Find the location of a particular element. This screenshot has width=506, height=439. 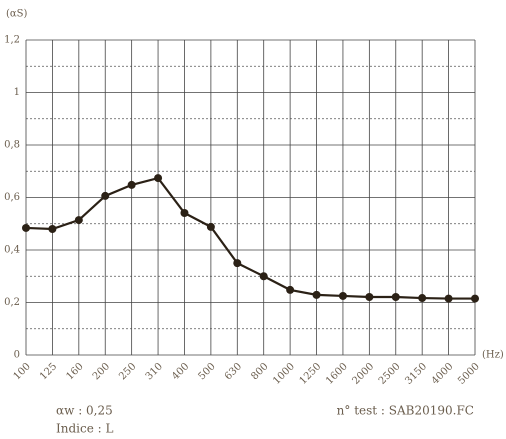

x-tick-label: 1000 is located at coordinates (284, 374).